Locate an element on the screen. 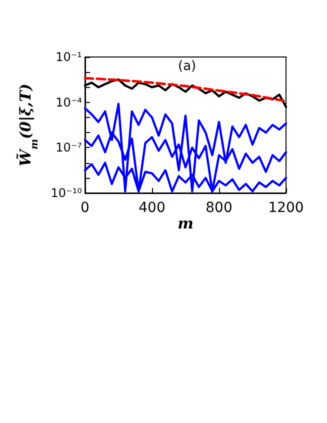 This screenshot has height=423, width=327. x-tick-label: 800 is located at coordinates (219, 208).